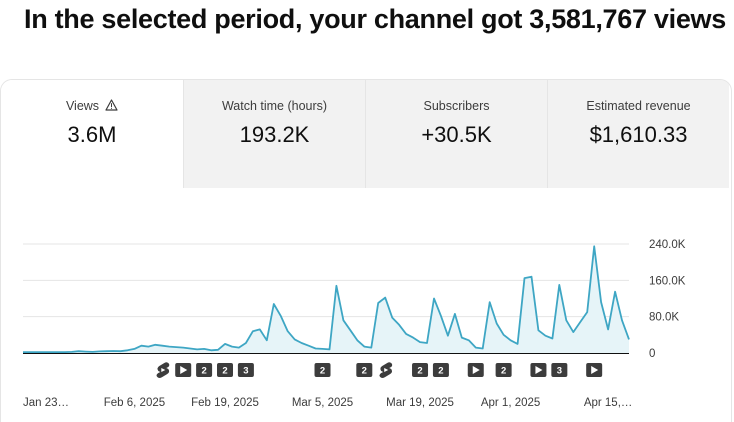 The height and width of the screenshot is (422, 734). I want to click on tab-estimated-revenue: Estimated revenue $1,610.33, so click(638, 134).